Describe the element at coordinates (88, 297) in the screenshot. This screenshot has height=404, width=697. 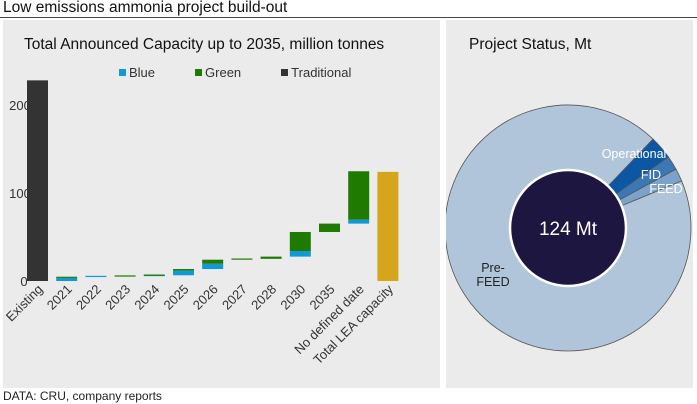
I see `x-tick-label: 2022` at that location.